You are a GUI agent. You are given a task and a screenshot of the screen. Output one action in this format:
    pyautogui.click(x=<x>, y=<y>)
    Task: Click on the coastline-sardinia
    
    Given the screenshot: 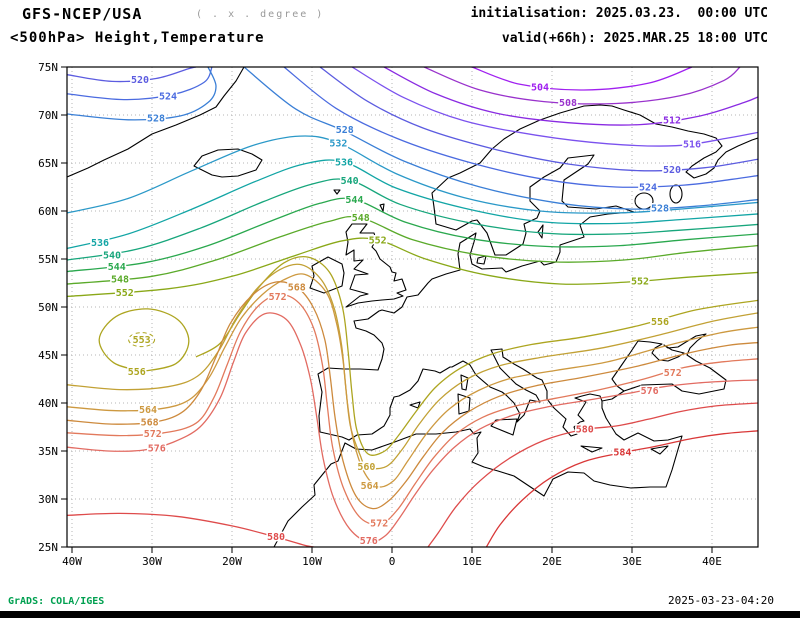 What is the action you would take?
    pyautogui.click(x=464, y=404)
    